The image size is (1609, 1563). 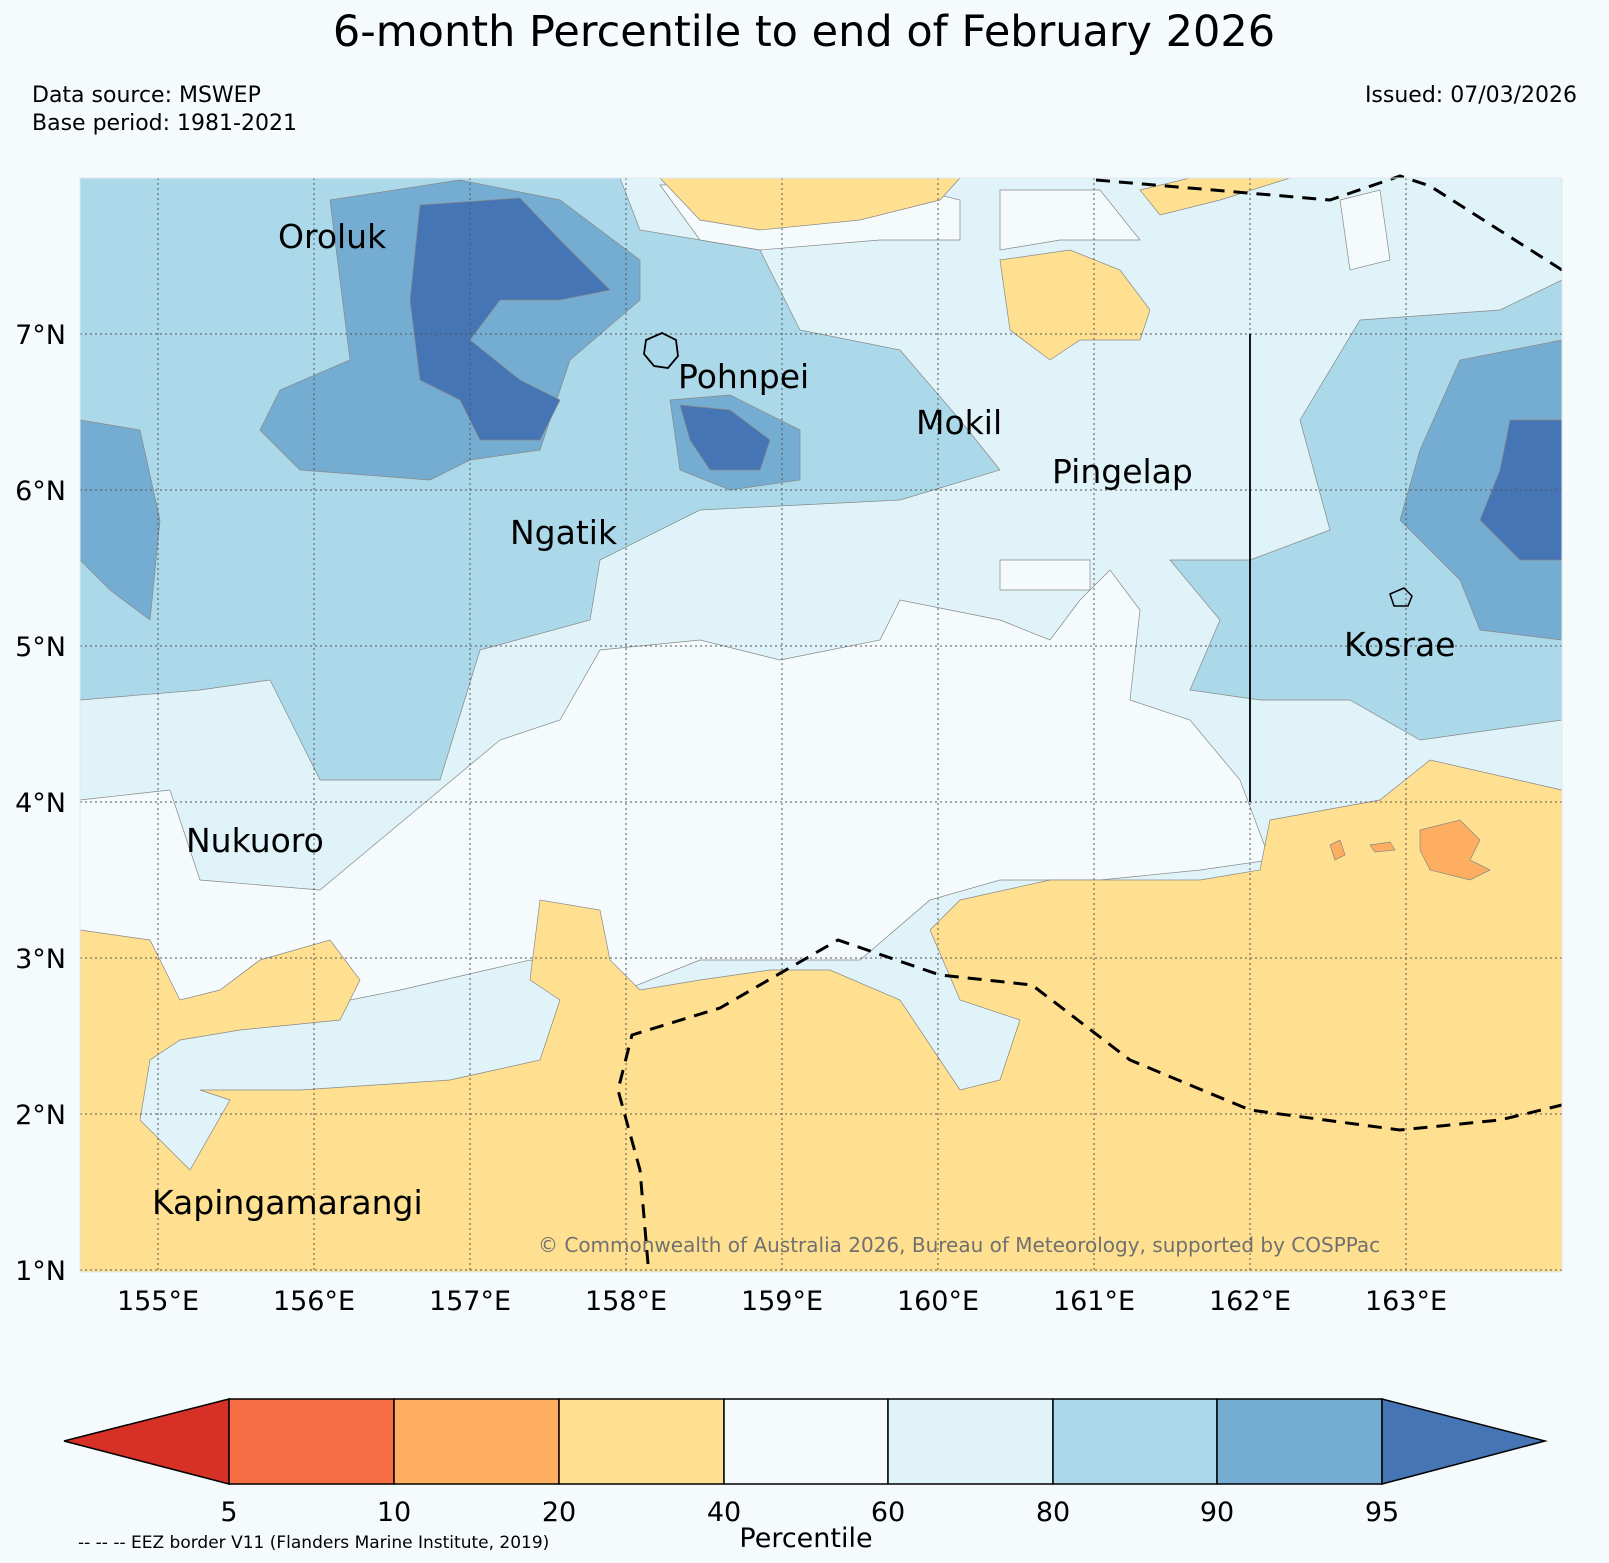 I want to click on colorbar-tick-40: 40, so click(x=724, y=1512).